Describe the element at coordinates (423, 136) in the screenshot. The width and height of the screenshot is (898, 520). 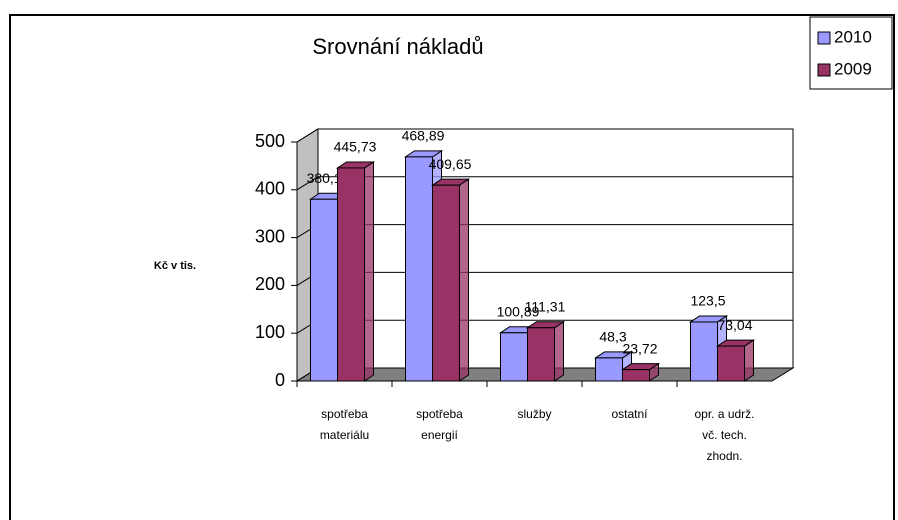
I see `data-label: 468,89` at that location.